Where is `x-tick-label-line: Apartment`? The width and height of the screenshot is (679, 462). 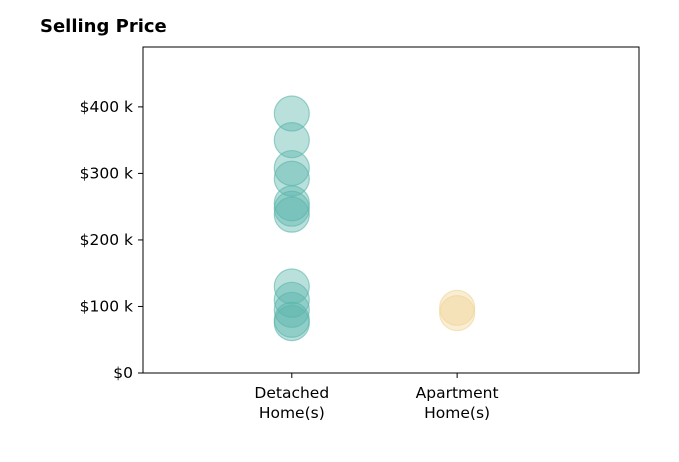 x-tick-label-line: Apartment is located at coordinates (457, 393).